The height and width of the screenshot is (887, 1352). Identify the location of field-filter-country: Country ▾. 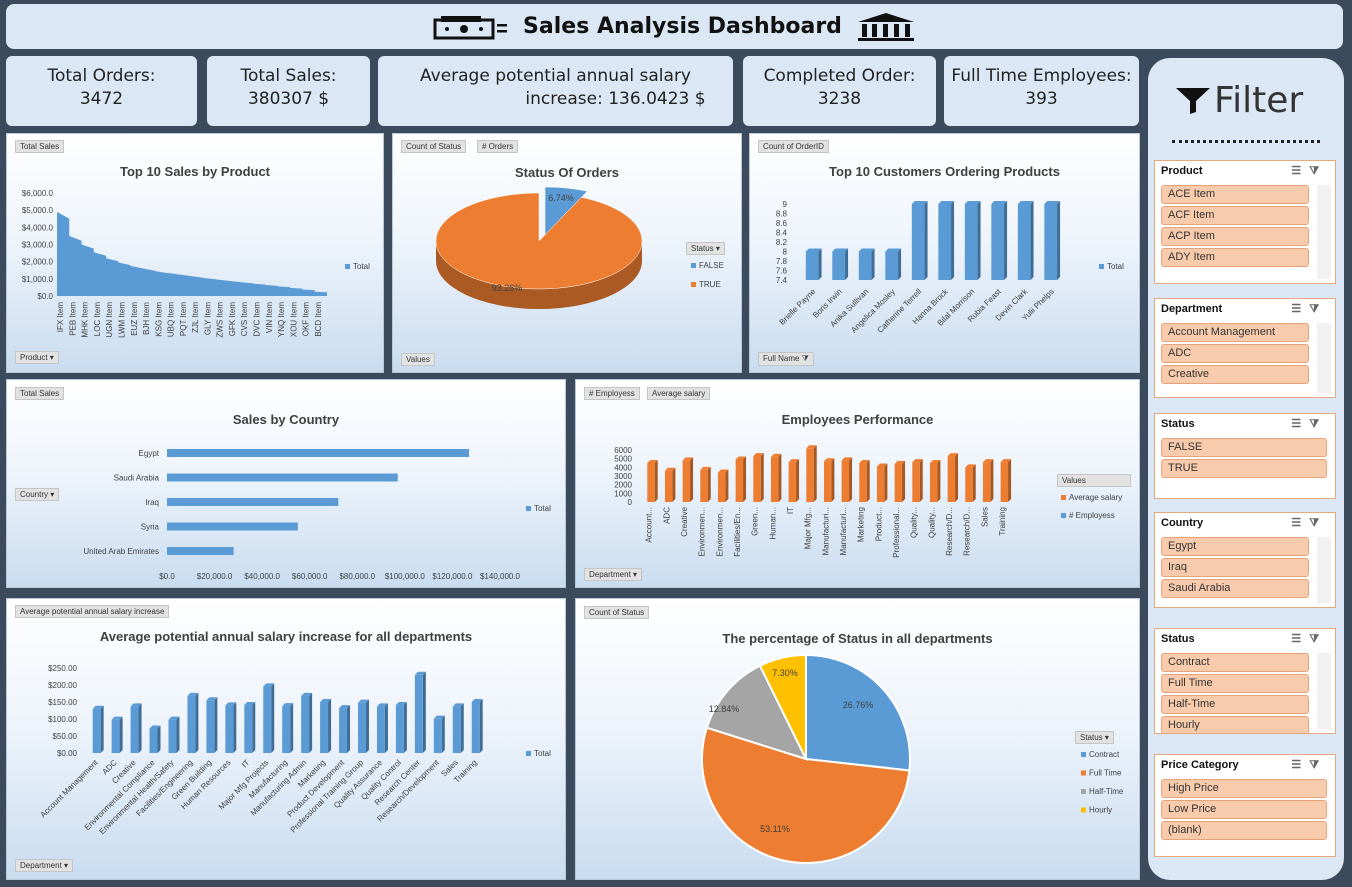
(37, 494).